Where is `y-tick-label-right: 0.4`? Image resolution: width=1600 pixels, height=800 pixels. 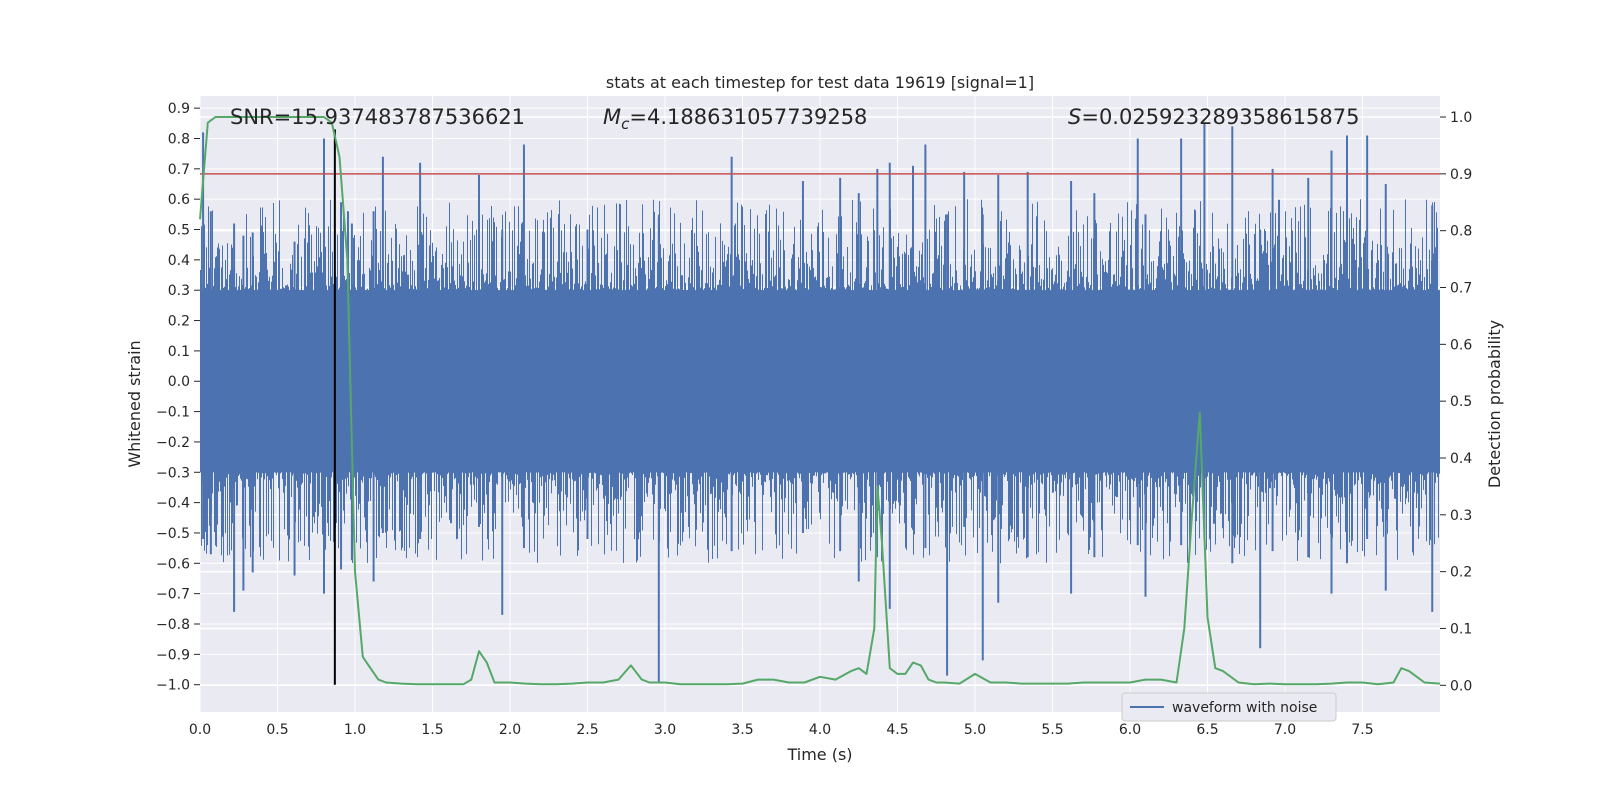 y-tick-label-right: 0.4 is located at coordinates (1461, 459).